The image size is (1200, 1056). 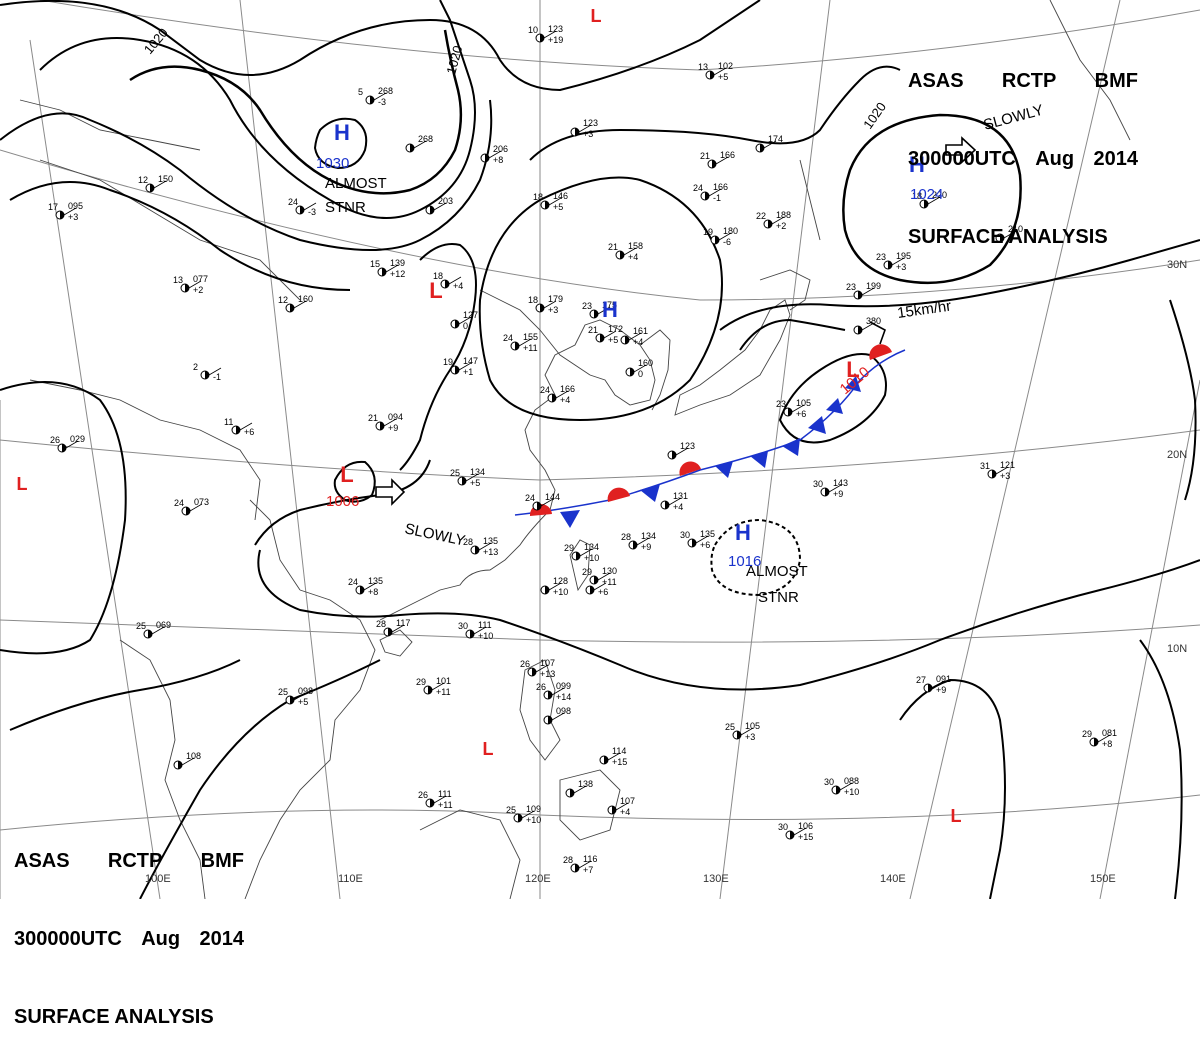 What do you see at coordinates (783, 215) in the screenshot?
I see `station-pressure: 188` at bounding box center [783, 215].